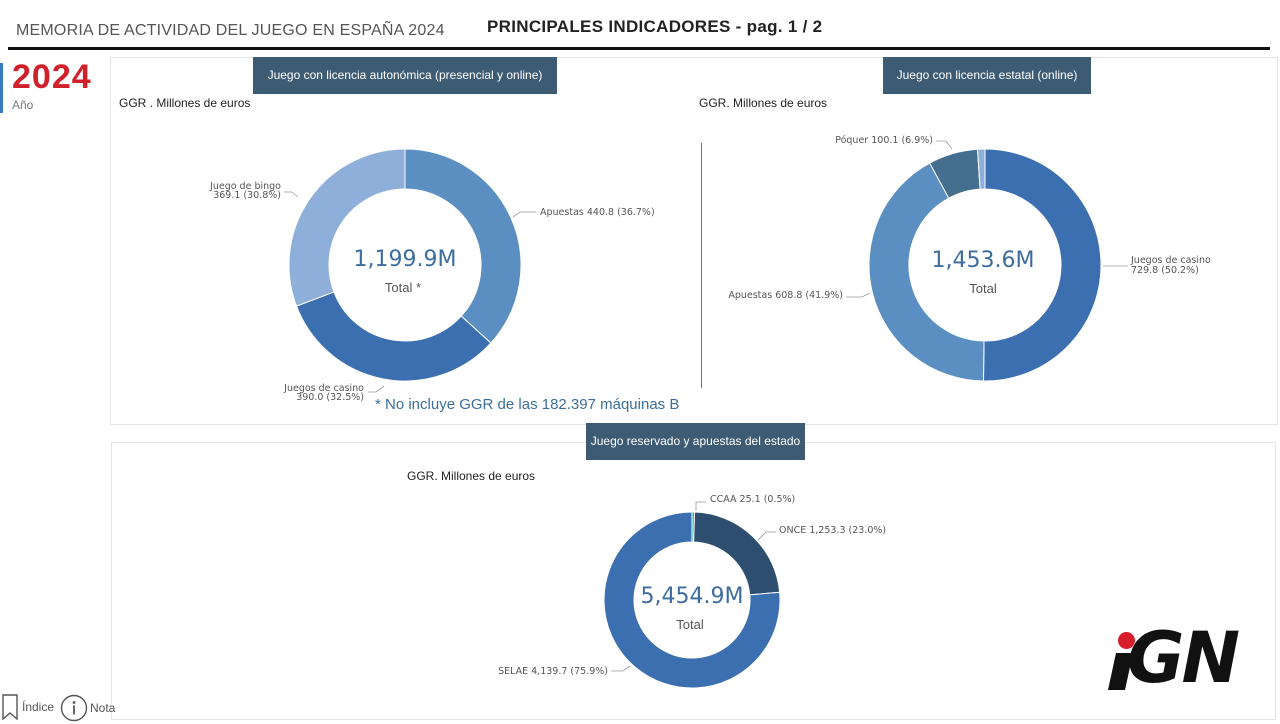  I want to click on chart2-center-value: 1,453.6M, so click(983, 260).